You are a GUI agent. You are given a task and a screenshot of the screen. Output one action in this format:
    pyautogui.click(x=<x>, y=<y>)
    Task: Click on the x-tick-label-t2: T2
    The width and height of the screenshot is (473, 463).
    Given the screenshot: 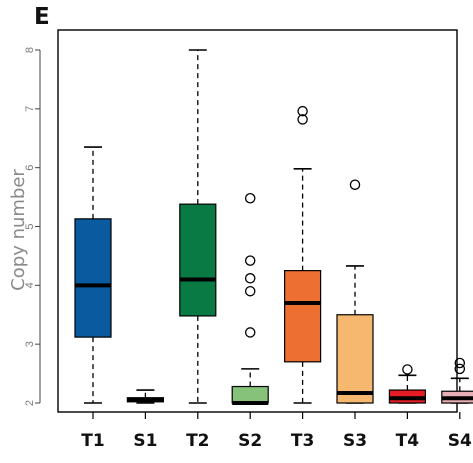 What is the action you would take?
    pyautogui.click(x=197, y=441)
    